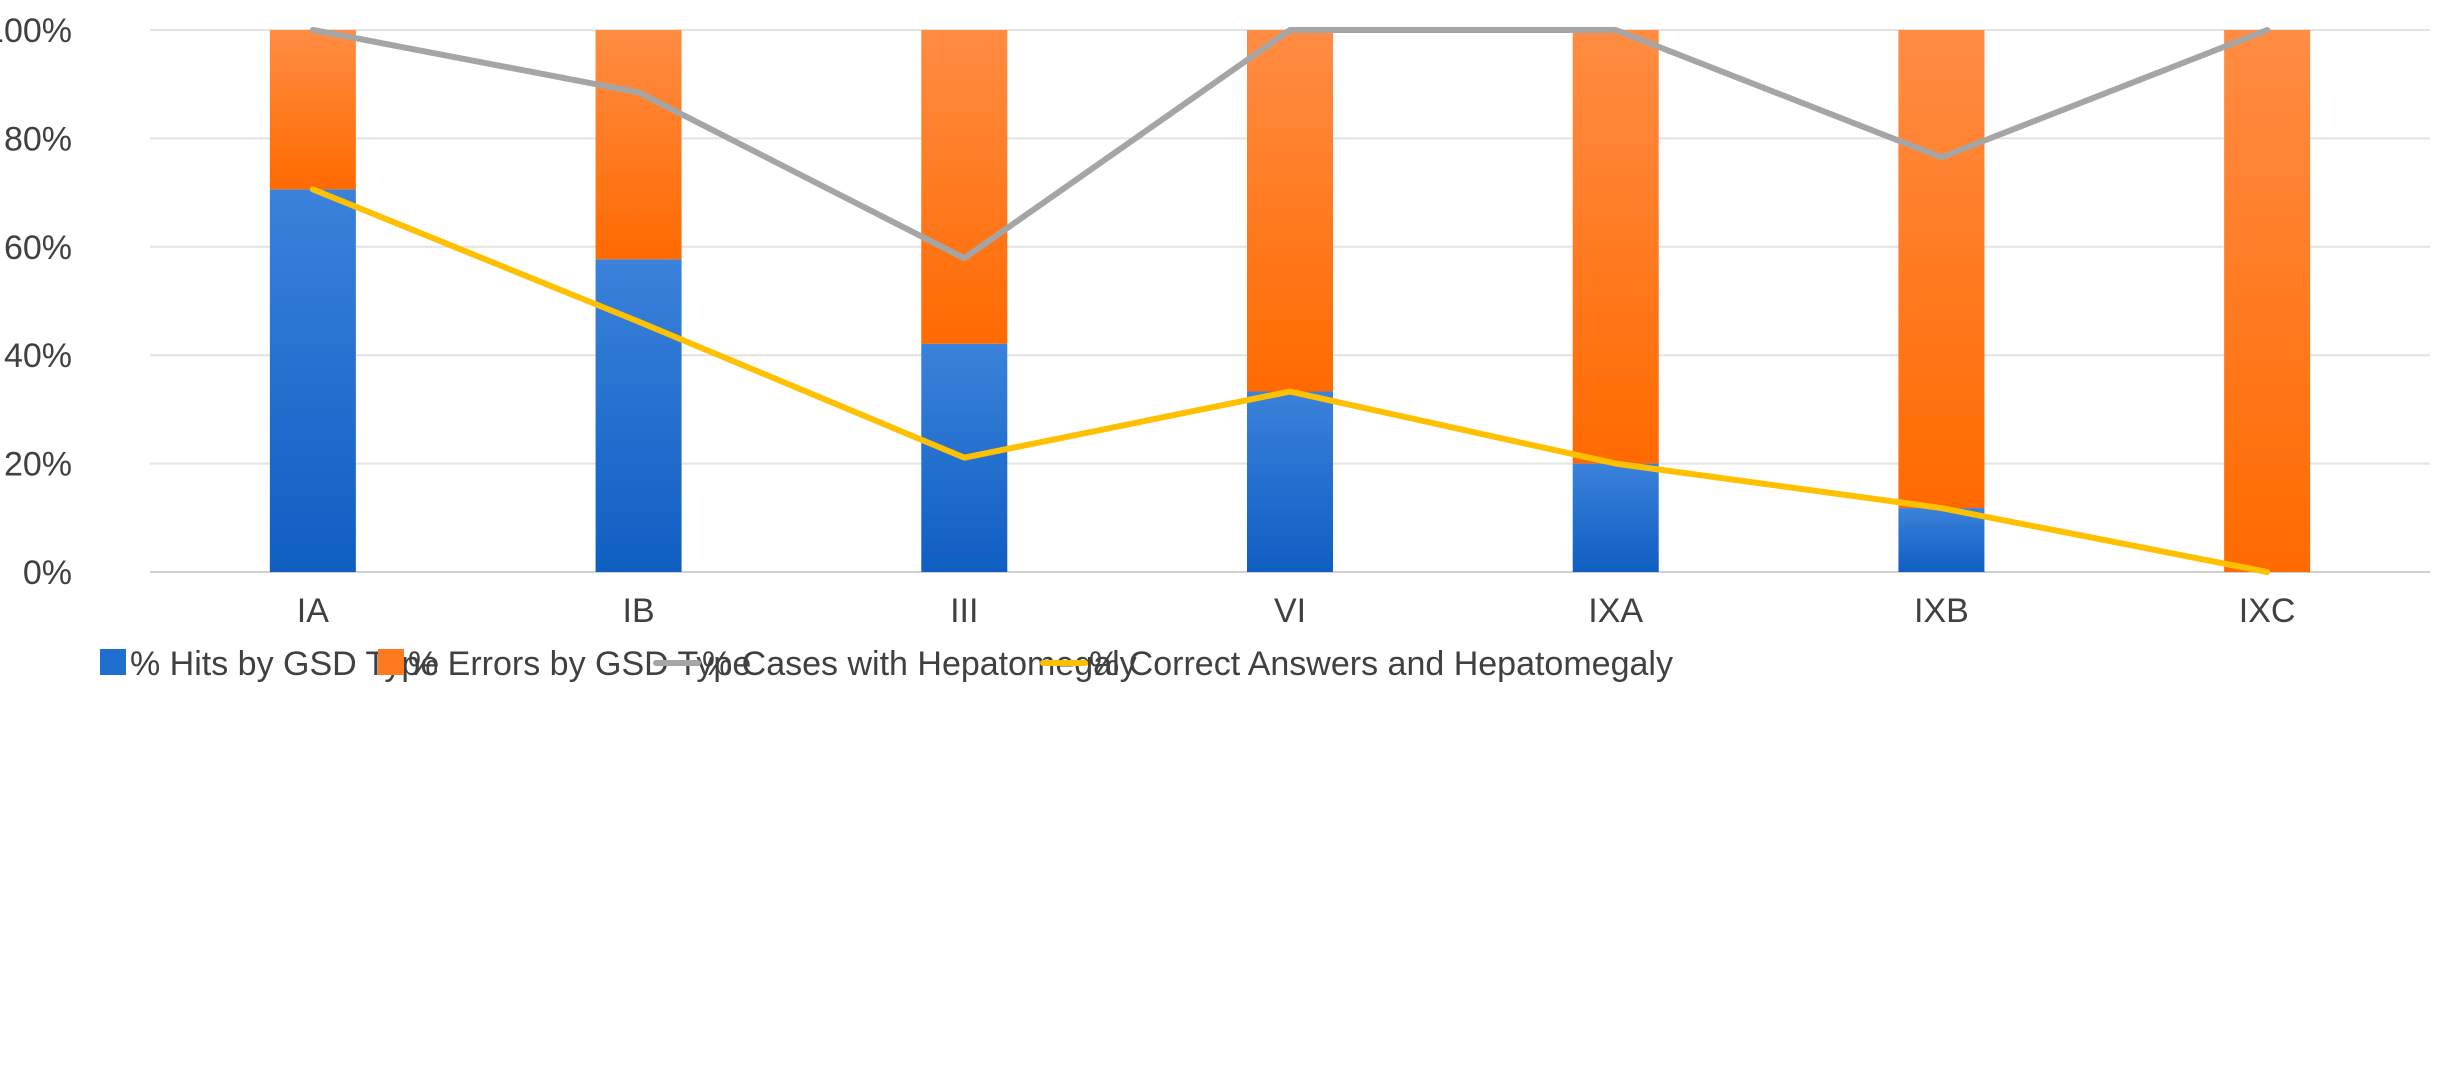 Image resolution: width=2461 pixels, height=1078 pixels. What do you see at coordinates (1615, 611) in the screenshot?
I see `x-tick-label-IXA: IXA` at bounding box center [1615, 611].